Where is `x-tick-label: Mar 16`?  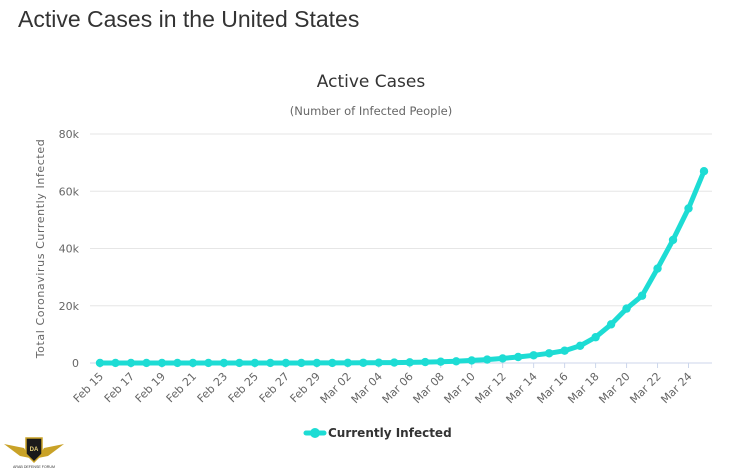
x-tick-label: Mar 16 is located at coordinates (552, 388).